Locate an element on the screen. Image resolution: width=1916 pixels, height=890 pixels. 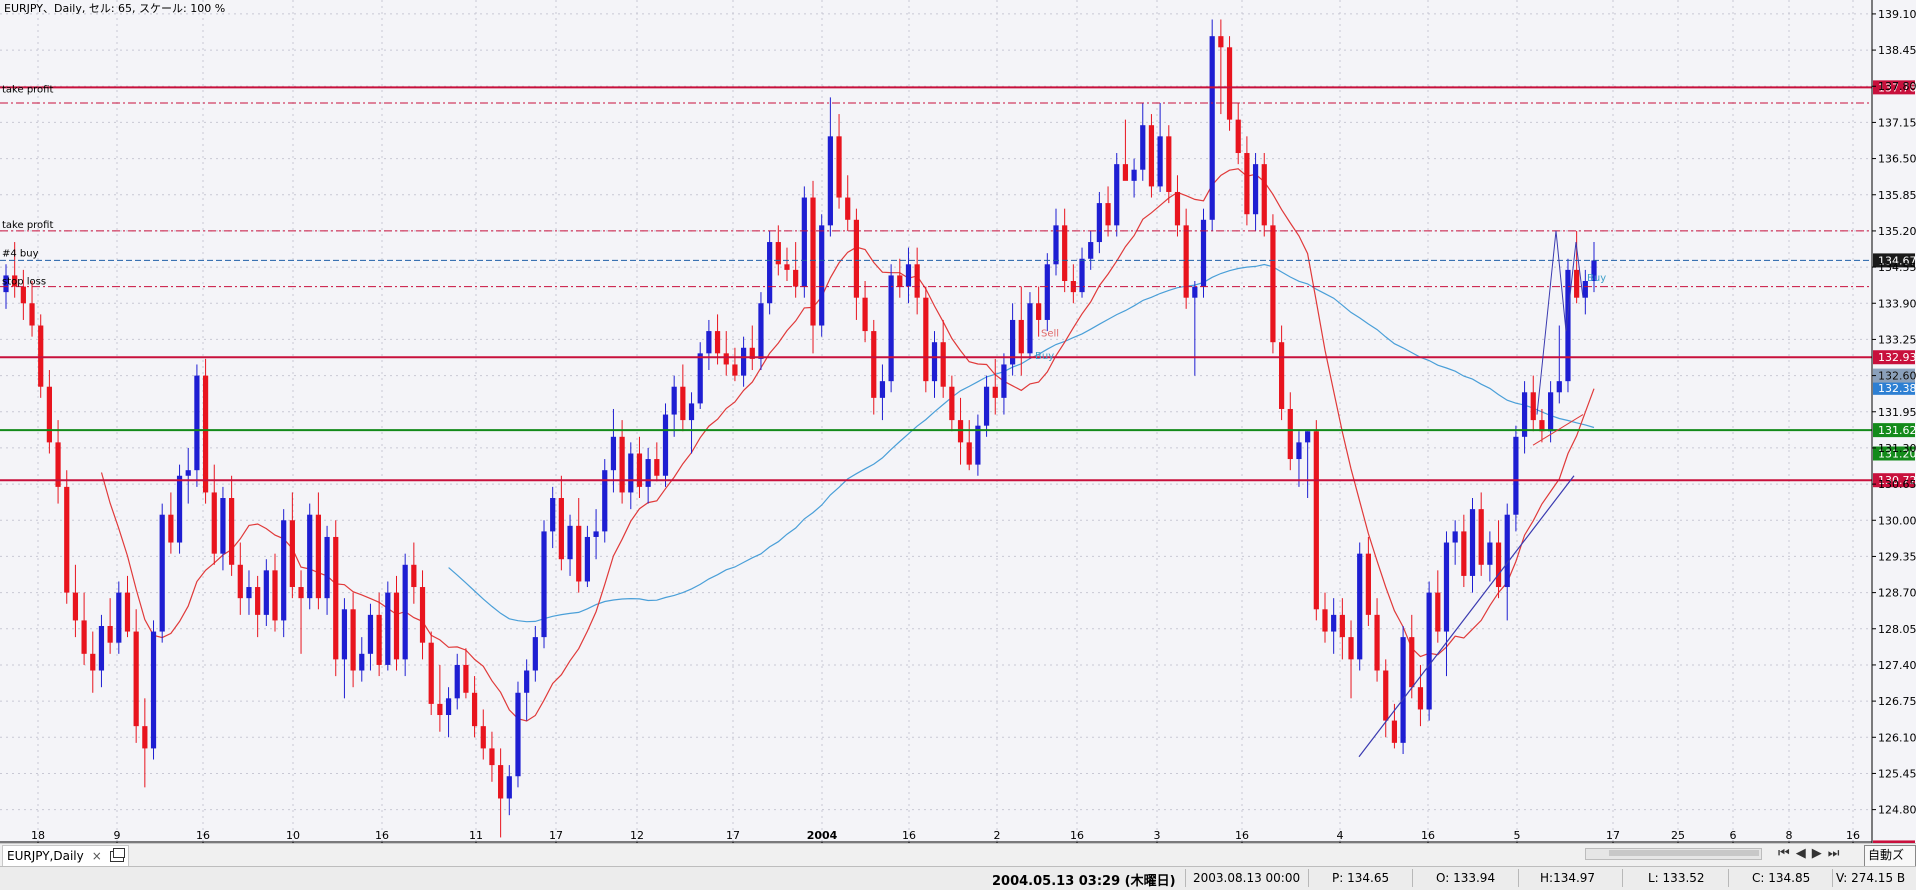
scrollbar-thumb is located at coordinates (1684, 853).